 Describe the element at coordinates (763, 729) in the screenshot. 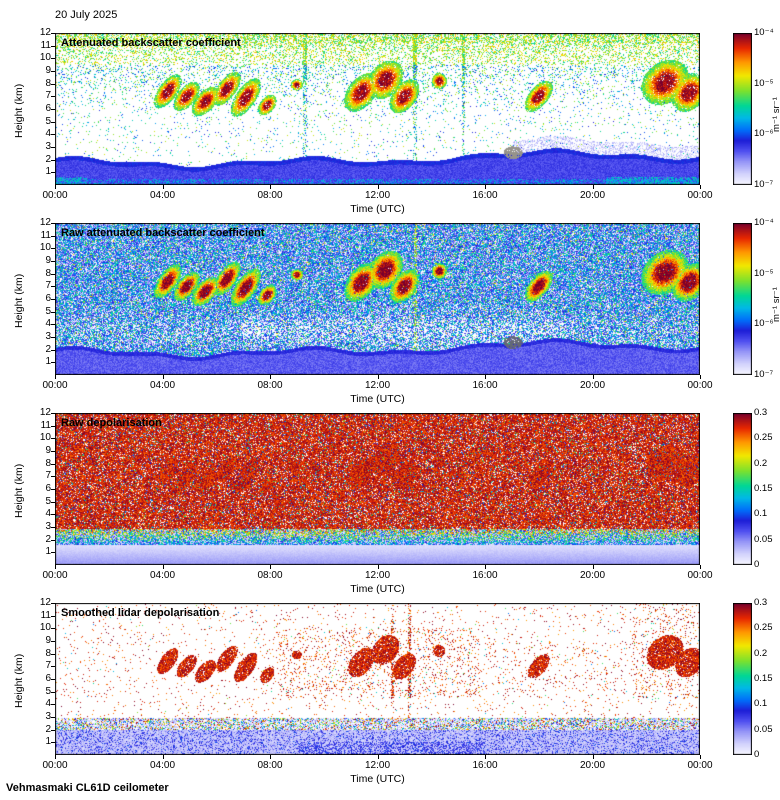

I see `colorbar-tick-label: 0.05` at that location.